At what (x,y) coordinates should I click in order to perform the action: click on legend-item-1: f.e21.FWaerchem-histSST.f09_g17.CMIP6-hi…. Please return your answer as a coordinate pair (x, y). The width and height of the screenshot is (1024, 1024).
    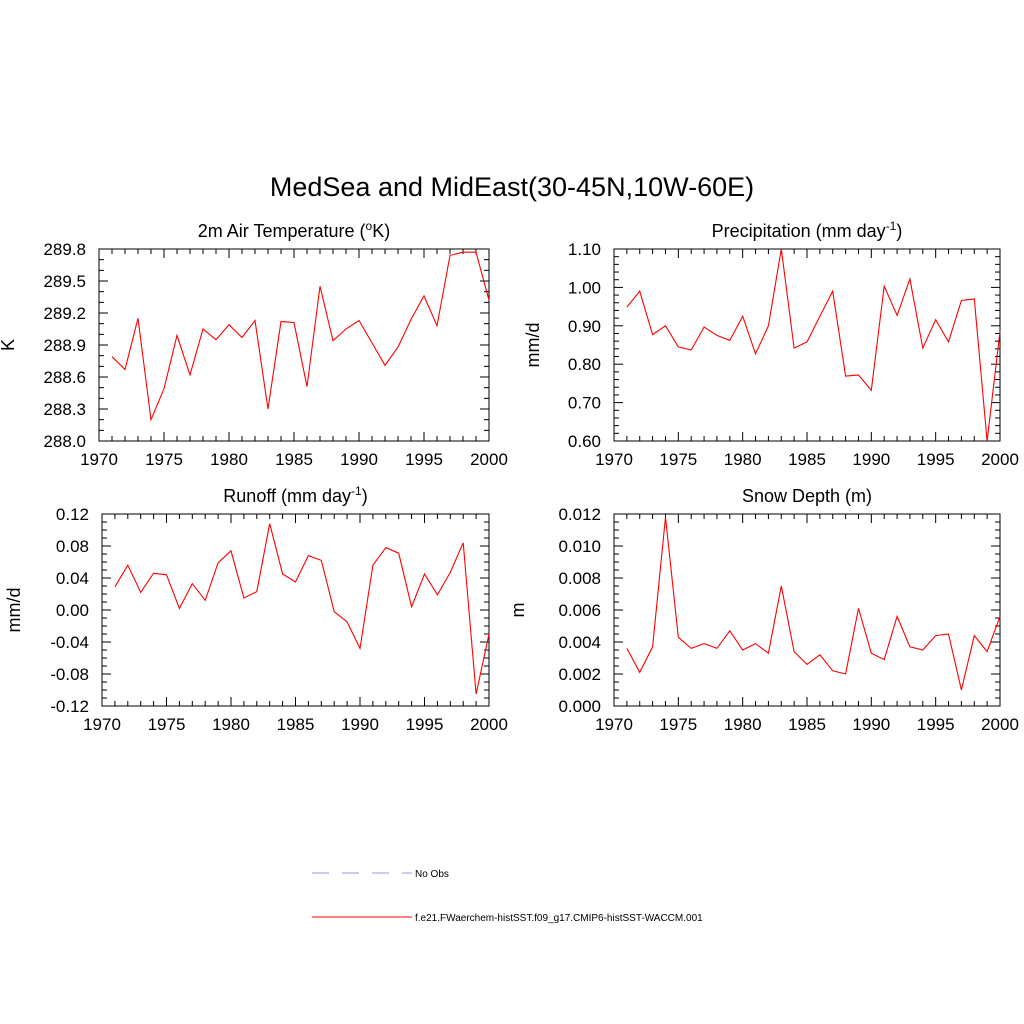
    Looking at the image, I should click on (507, 918).